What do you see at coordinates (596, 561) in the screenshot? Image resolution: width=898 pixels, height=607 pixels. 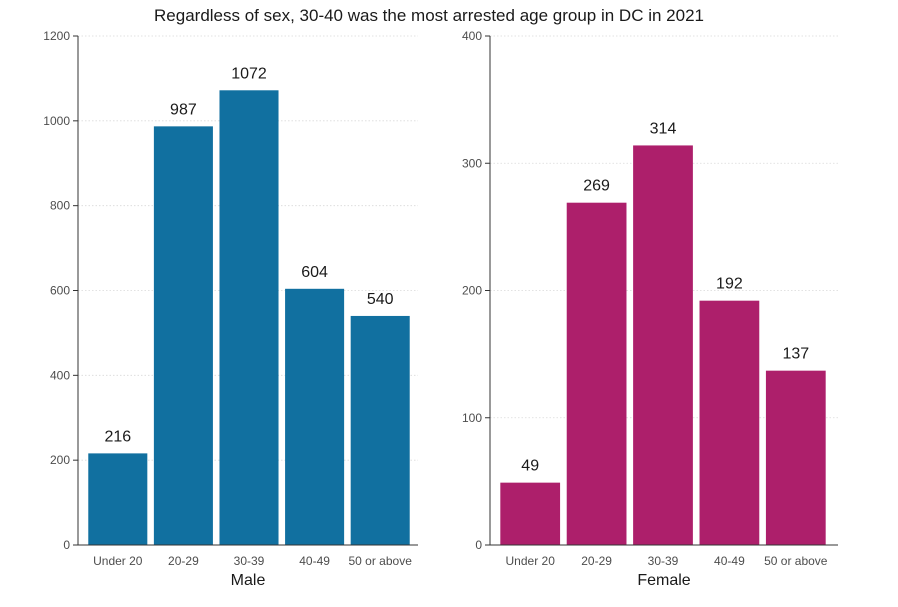 I see `female-x-tick-label: 20-29` at bounding box center [596, 561].